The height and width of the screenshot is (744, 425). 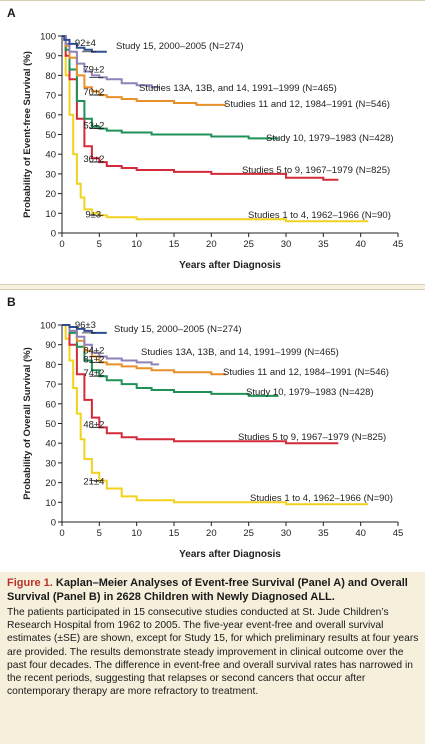 What do you see at coordinates (27, 134) in the screenshot?
I see `y-axis-title: Probability of Event-free Survival (%)` at bounding box center [27, 134].